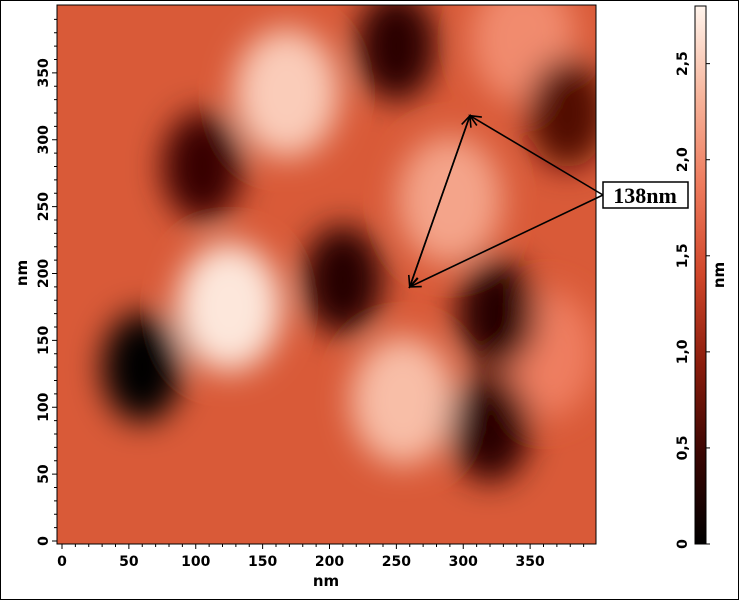 The height and width of the screenshot is (600, 739). Describe the element at coordinates (44, 474) in the screenshot. I see `y-tick-label: 50` at that location.